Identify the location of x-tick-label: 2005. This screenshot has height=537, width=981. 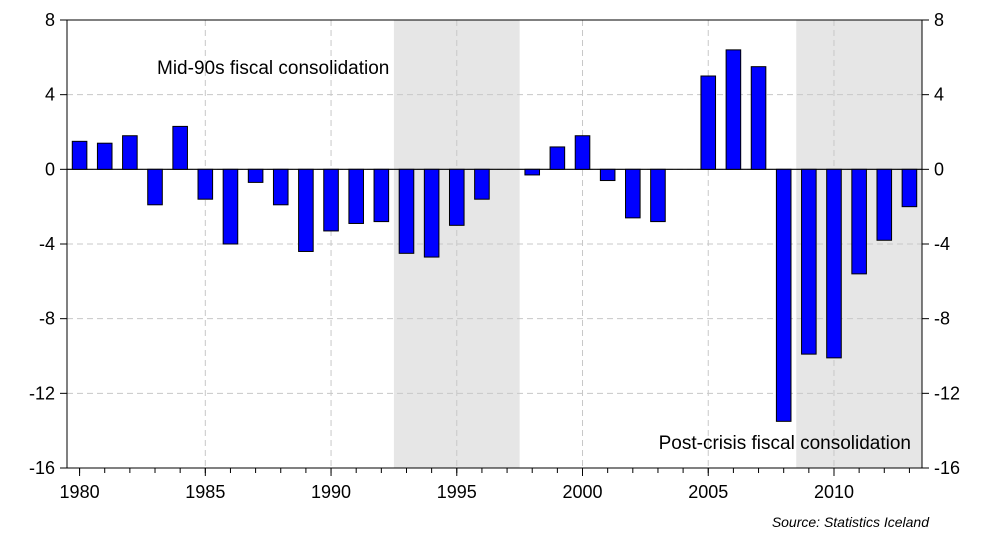
(708, 492).